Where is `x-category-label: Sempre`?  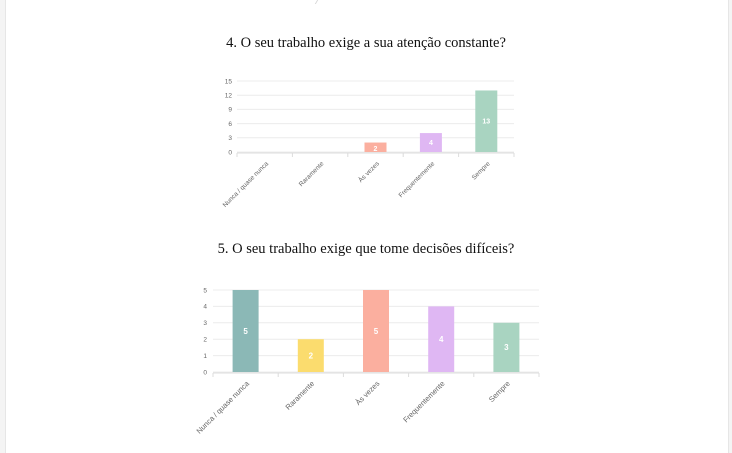
x-category-label: Sempre is located at coordinates (499, 391).